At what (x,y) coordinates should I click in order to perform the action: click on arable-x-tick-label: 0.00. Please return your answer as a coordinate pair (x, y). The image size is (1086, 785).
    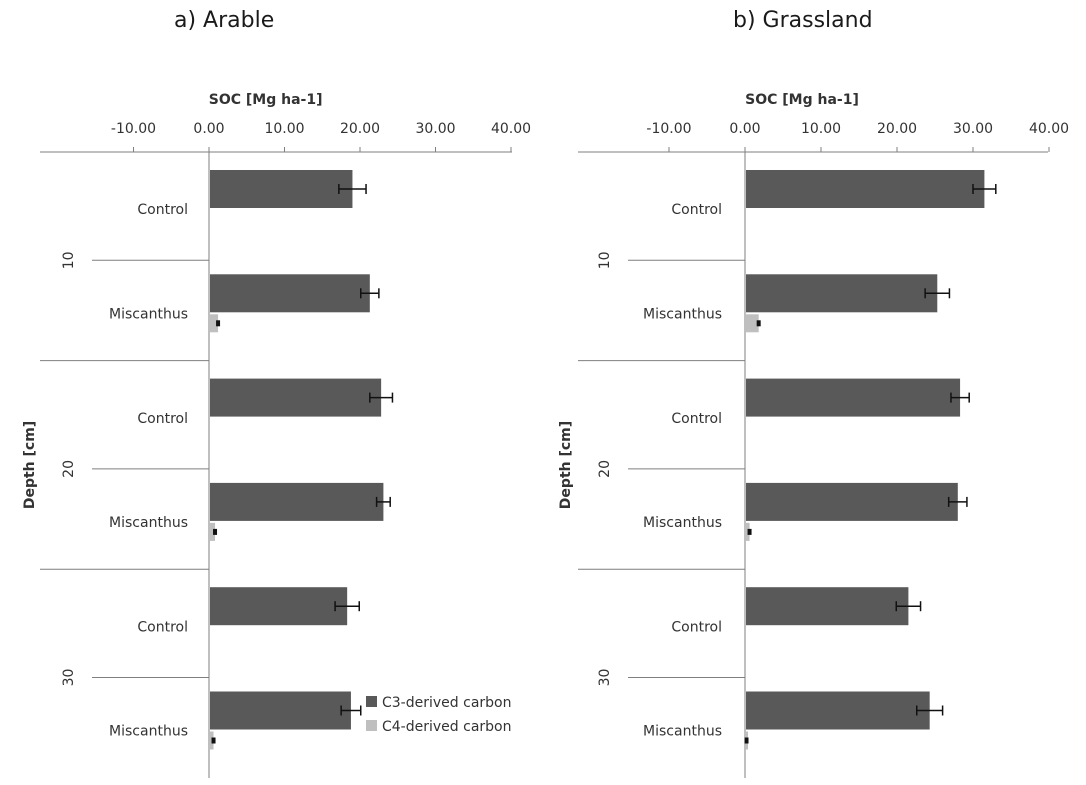
    Looking at the image, I should click on (208, 129).